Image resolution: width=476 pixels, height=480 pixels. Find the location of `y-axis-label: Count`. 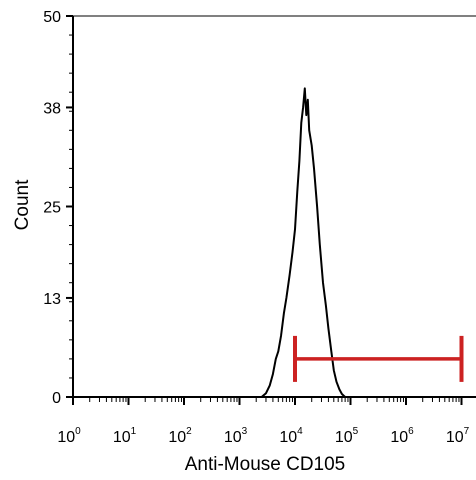

y-axis-label: Count is located at coordinates (22, 204).